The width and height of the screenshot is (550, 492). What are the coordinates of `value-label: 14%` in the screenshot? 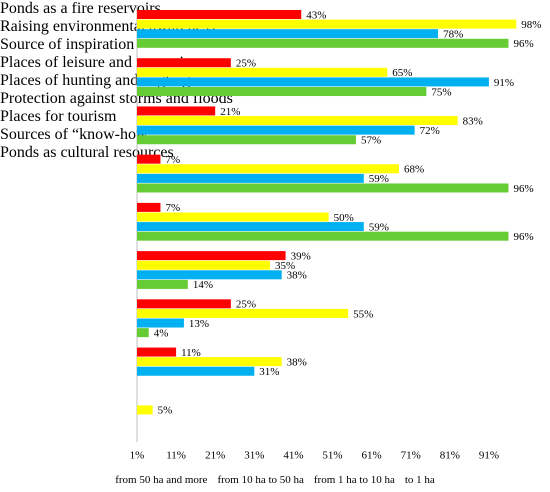 It's located at (203, 285).